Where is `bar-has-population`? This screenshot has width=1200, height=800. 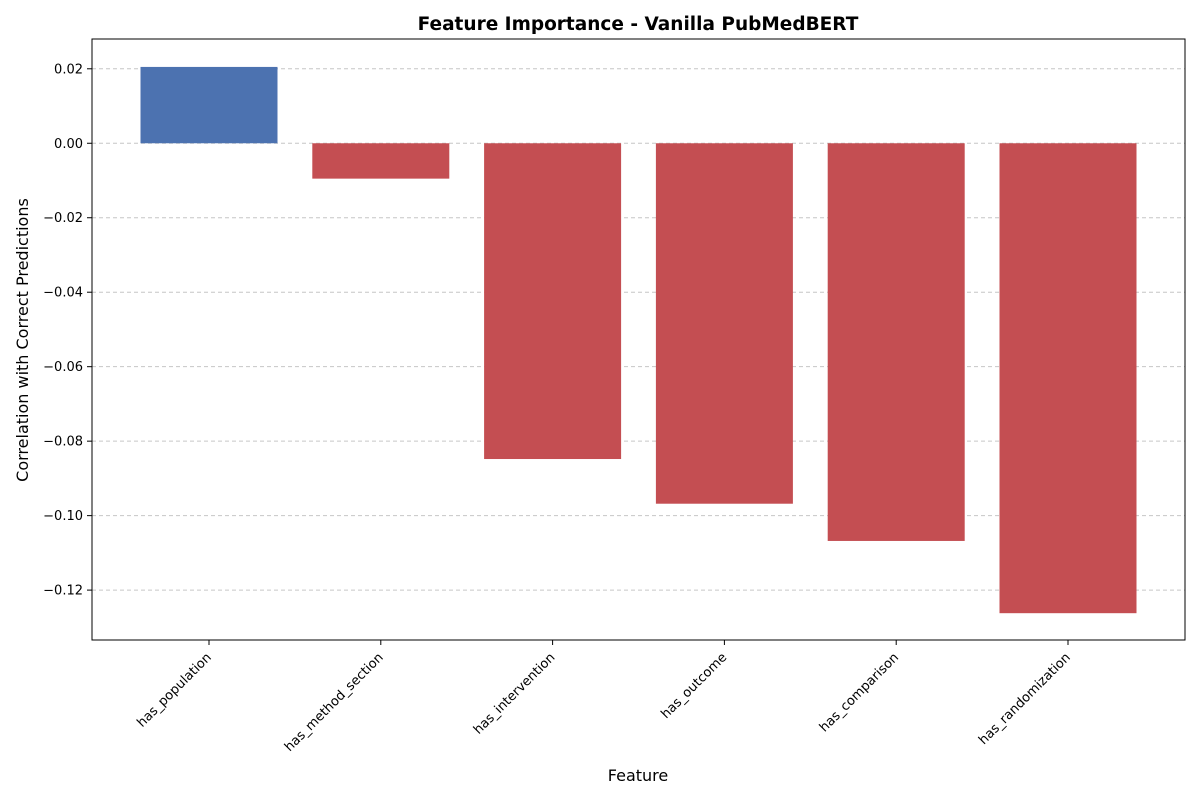 bar-has-population is located at coordinates (209, 105).